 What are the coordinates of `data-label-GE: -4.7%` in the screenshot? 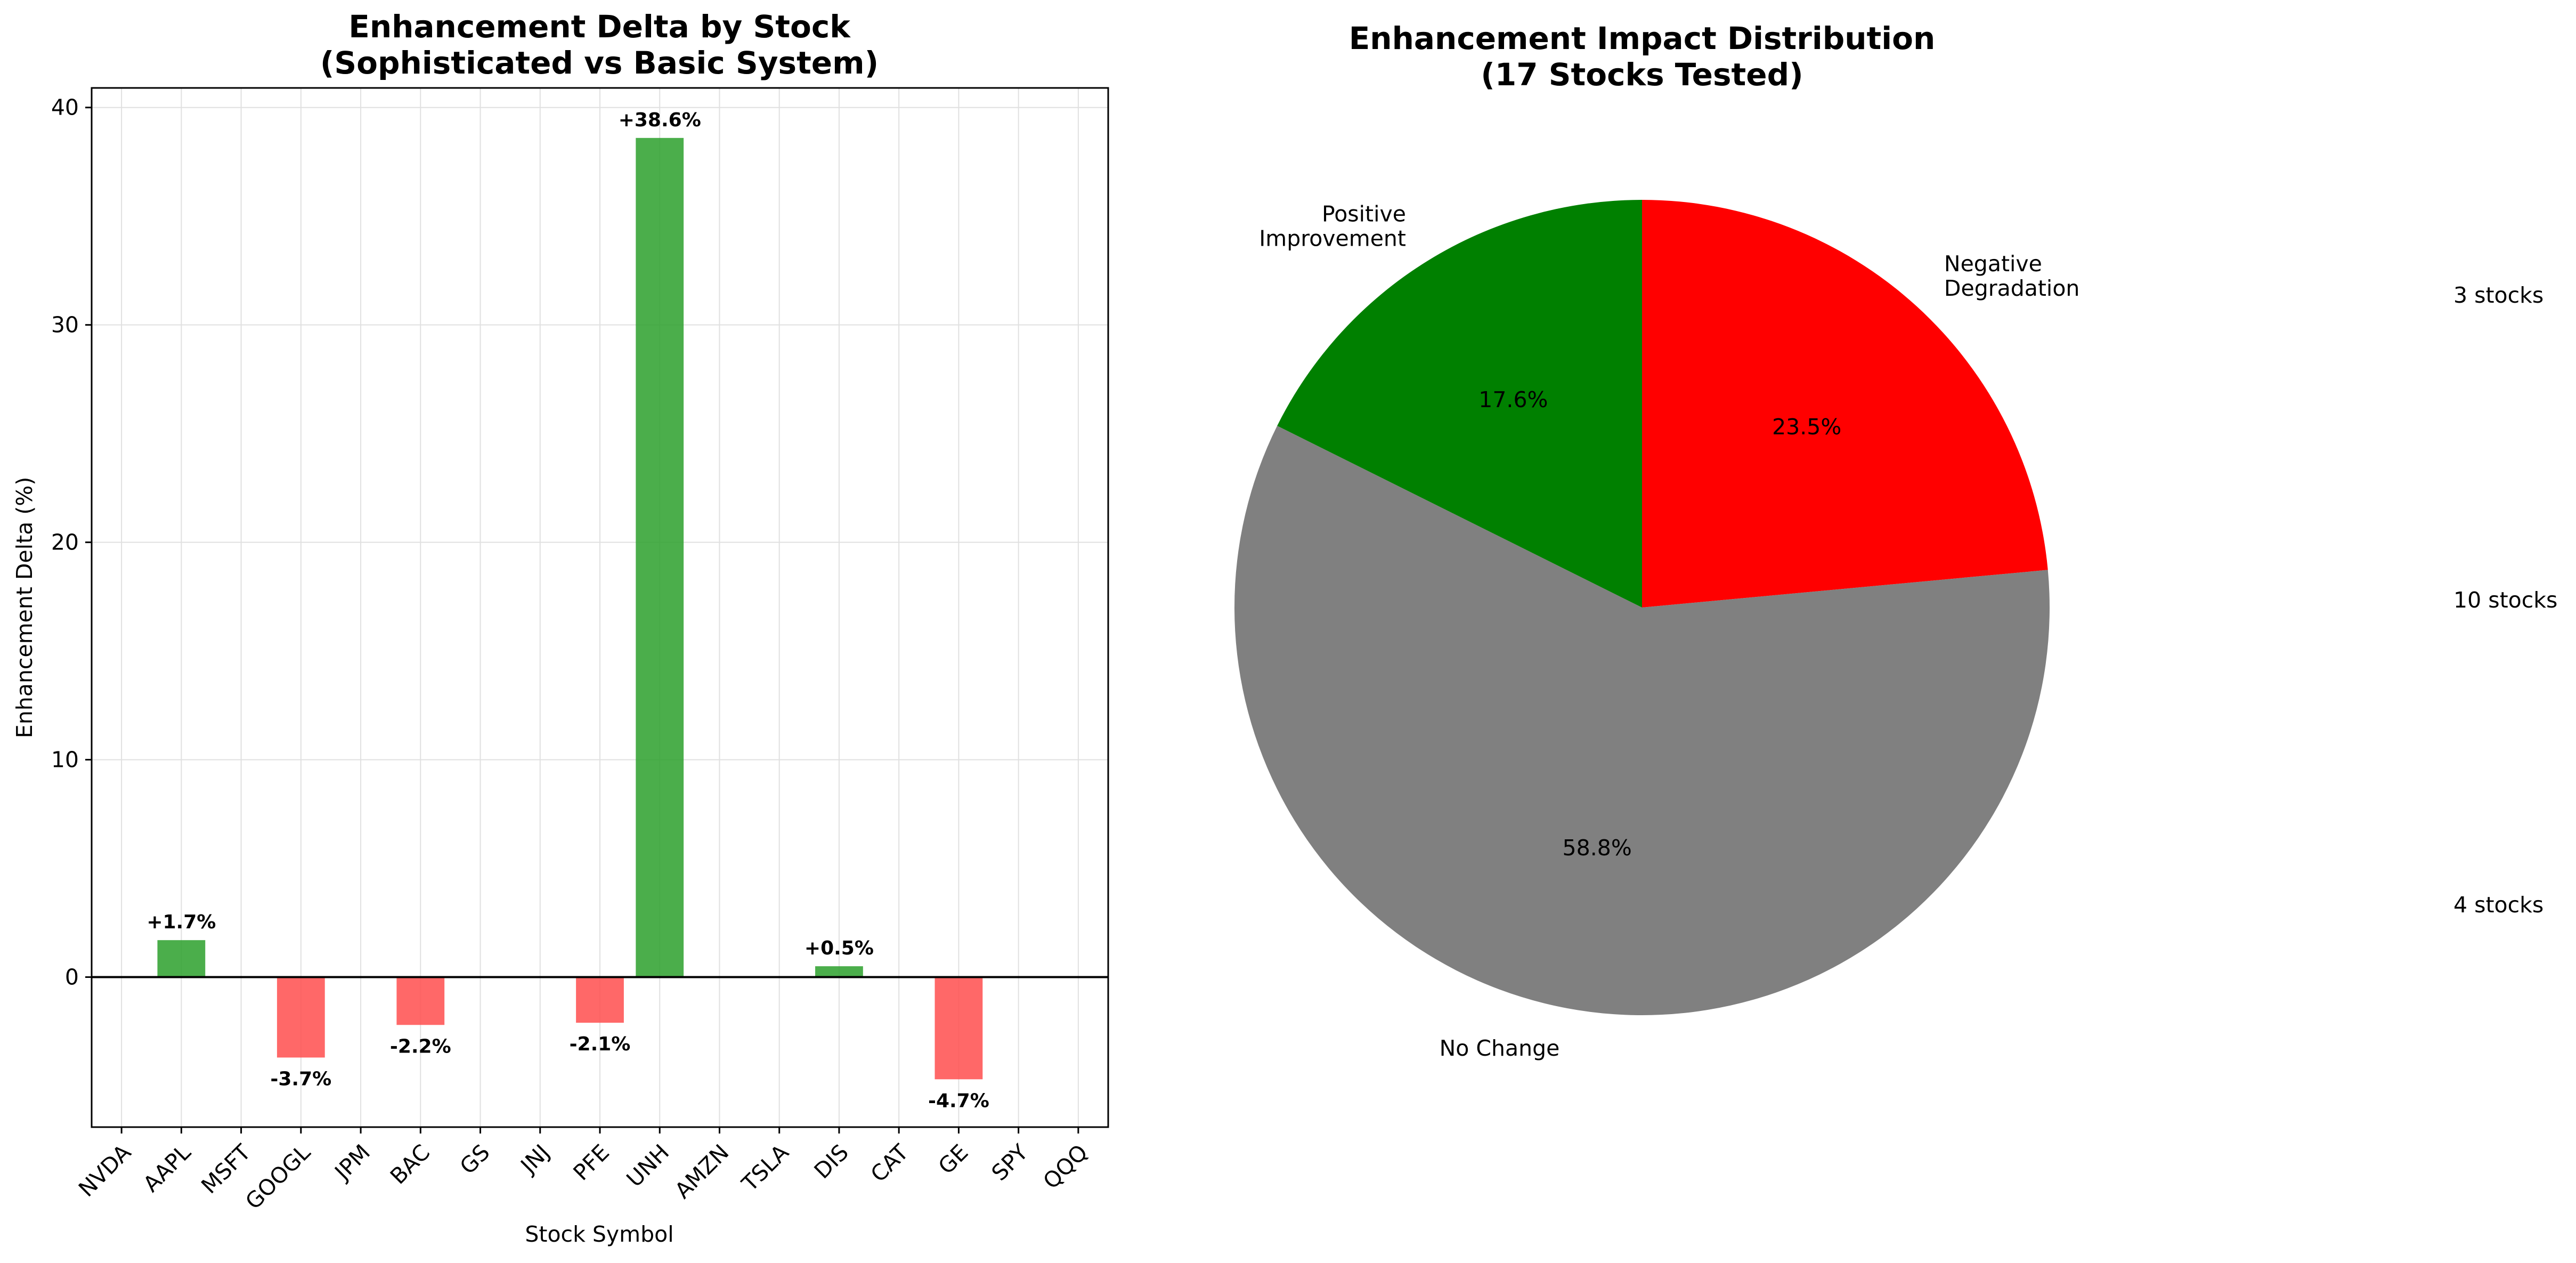 It's located at (958, 1101).